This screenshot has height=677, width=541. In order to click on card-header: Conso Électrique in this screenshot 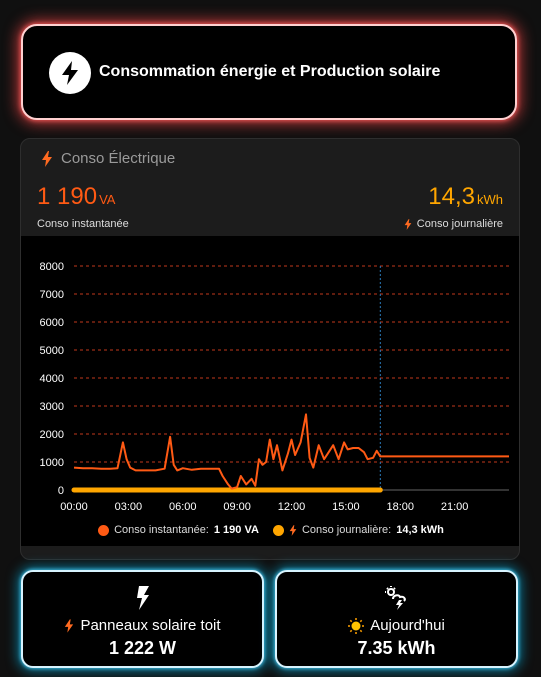, I will do `click(108, 158)`.